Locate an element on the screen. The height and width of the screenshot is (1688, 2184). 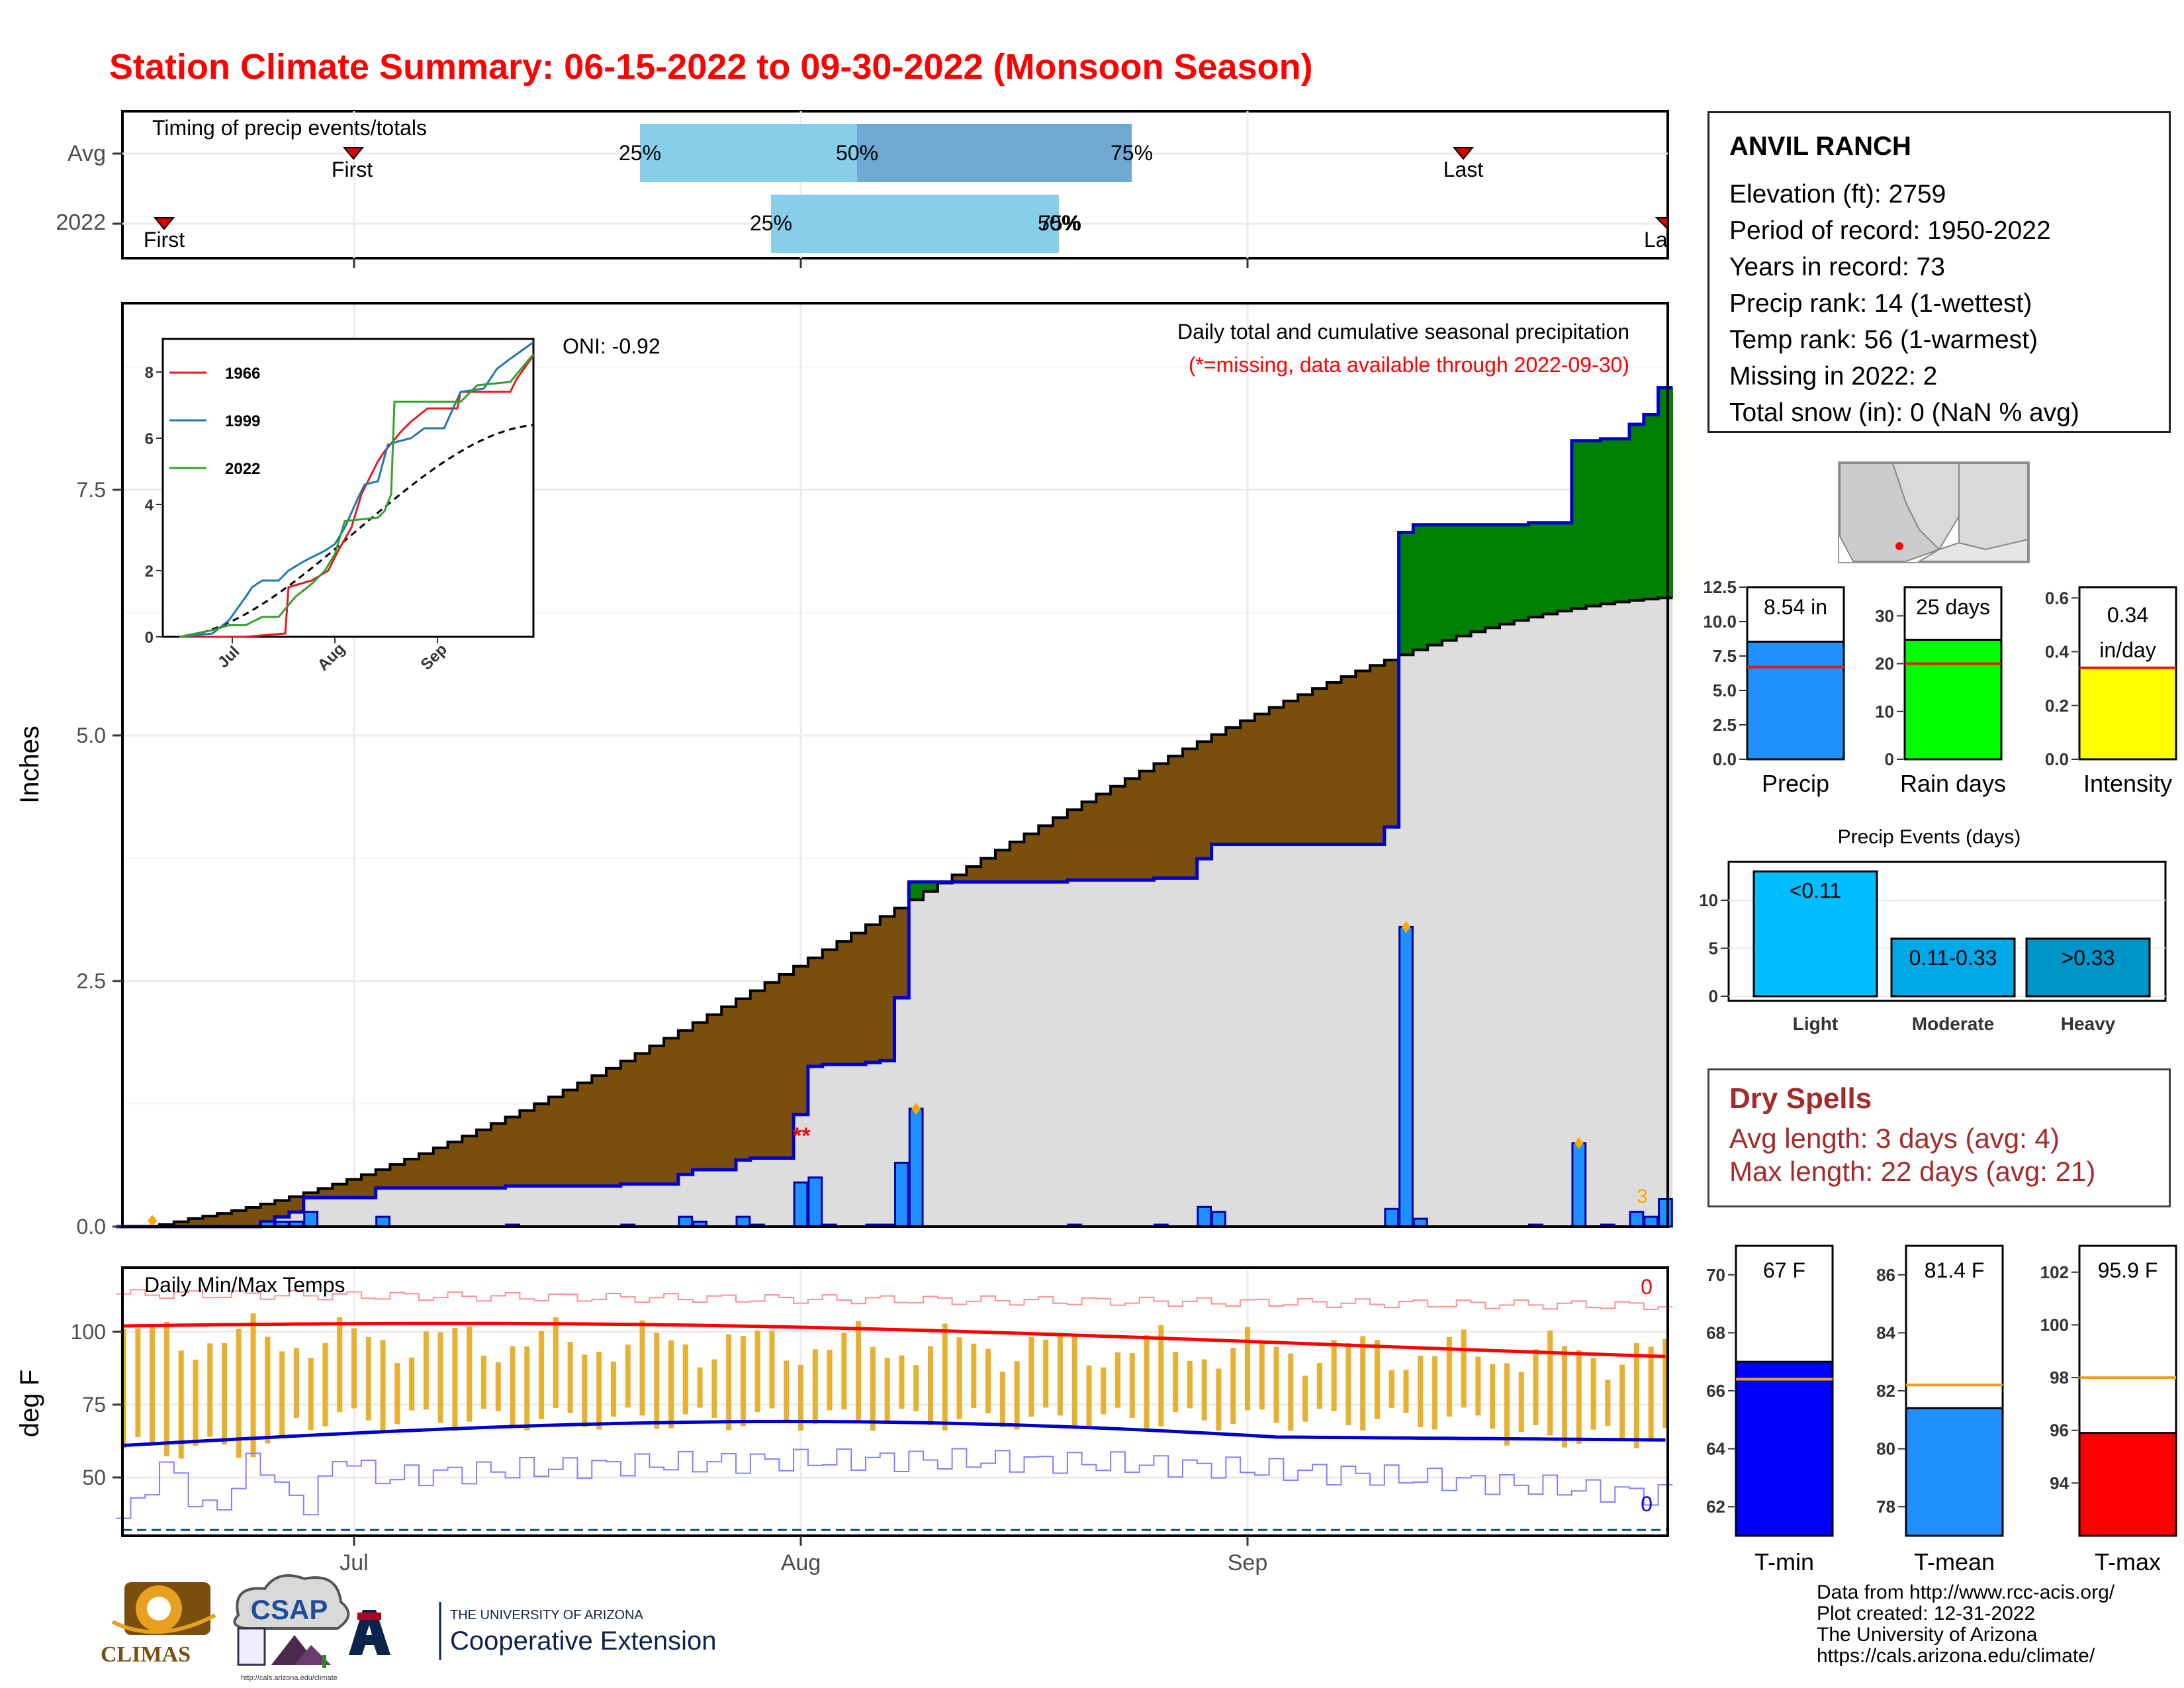
stat-bar-ytick-label: 5.0 is located at coordinates (1725, 690).